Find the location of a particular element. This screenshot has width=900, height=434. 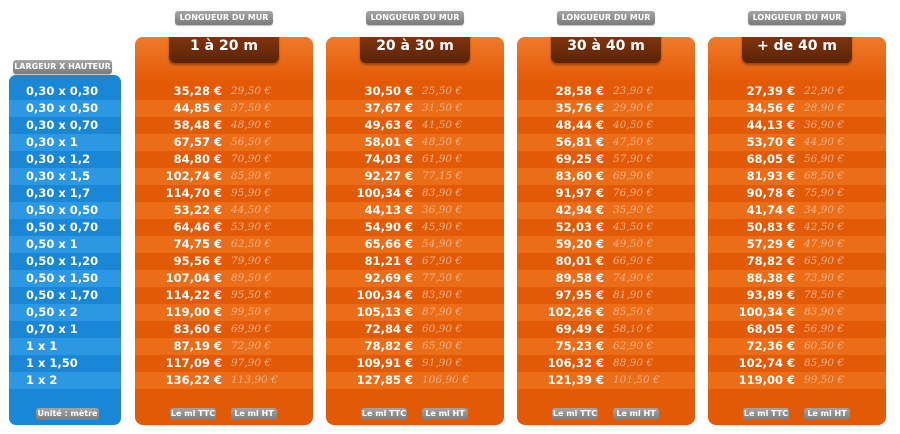

price-ht: 85,50 € is located at coordinates (633, 312).